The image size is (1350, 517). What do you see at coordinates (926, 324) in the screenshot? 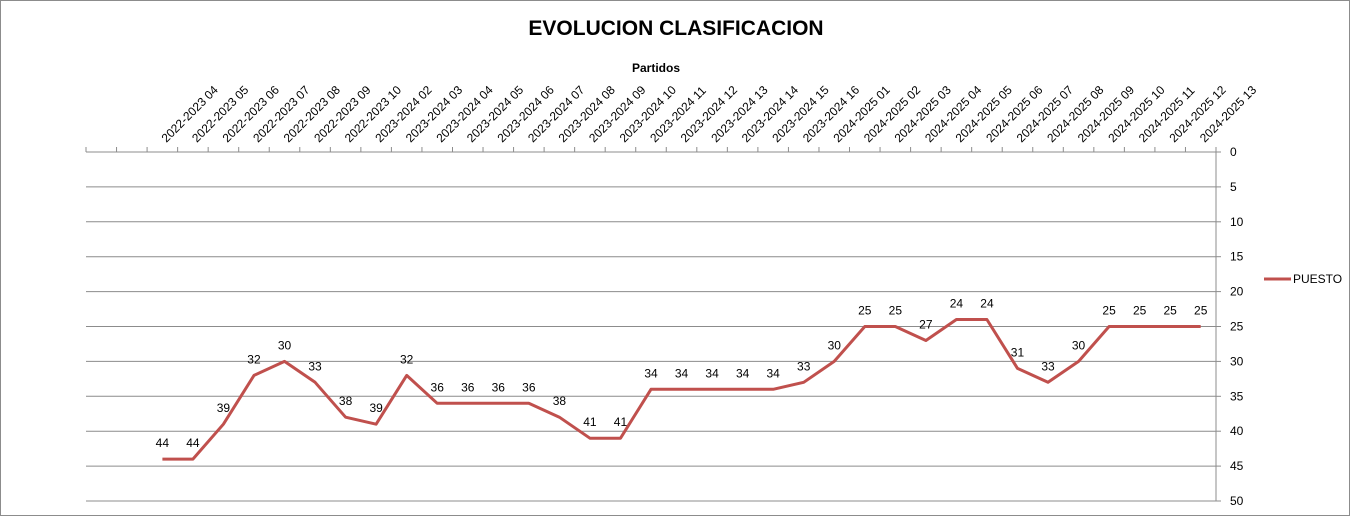
I see `data-label: 27` at bounding box center [926, 324].